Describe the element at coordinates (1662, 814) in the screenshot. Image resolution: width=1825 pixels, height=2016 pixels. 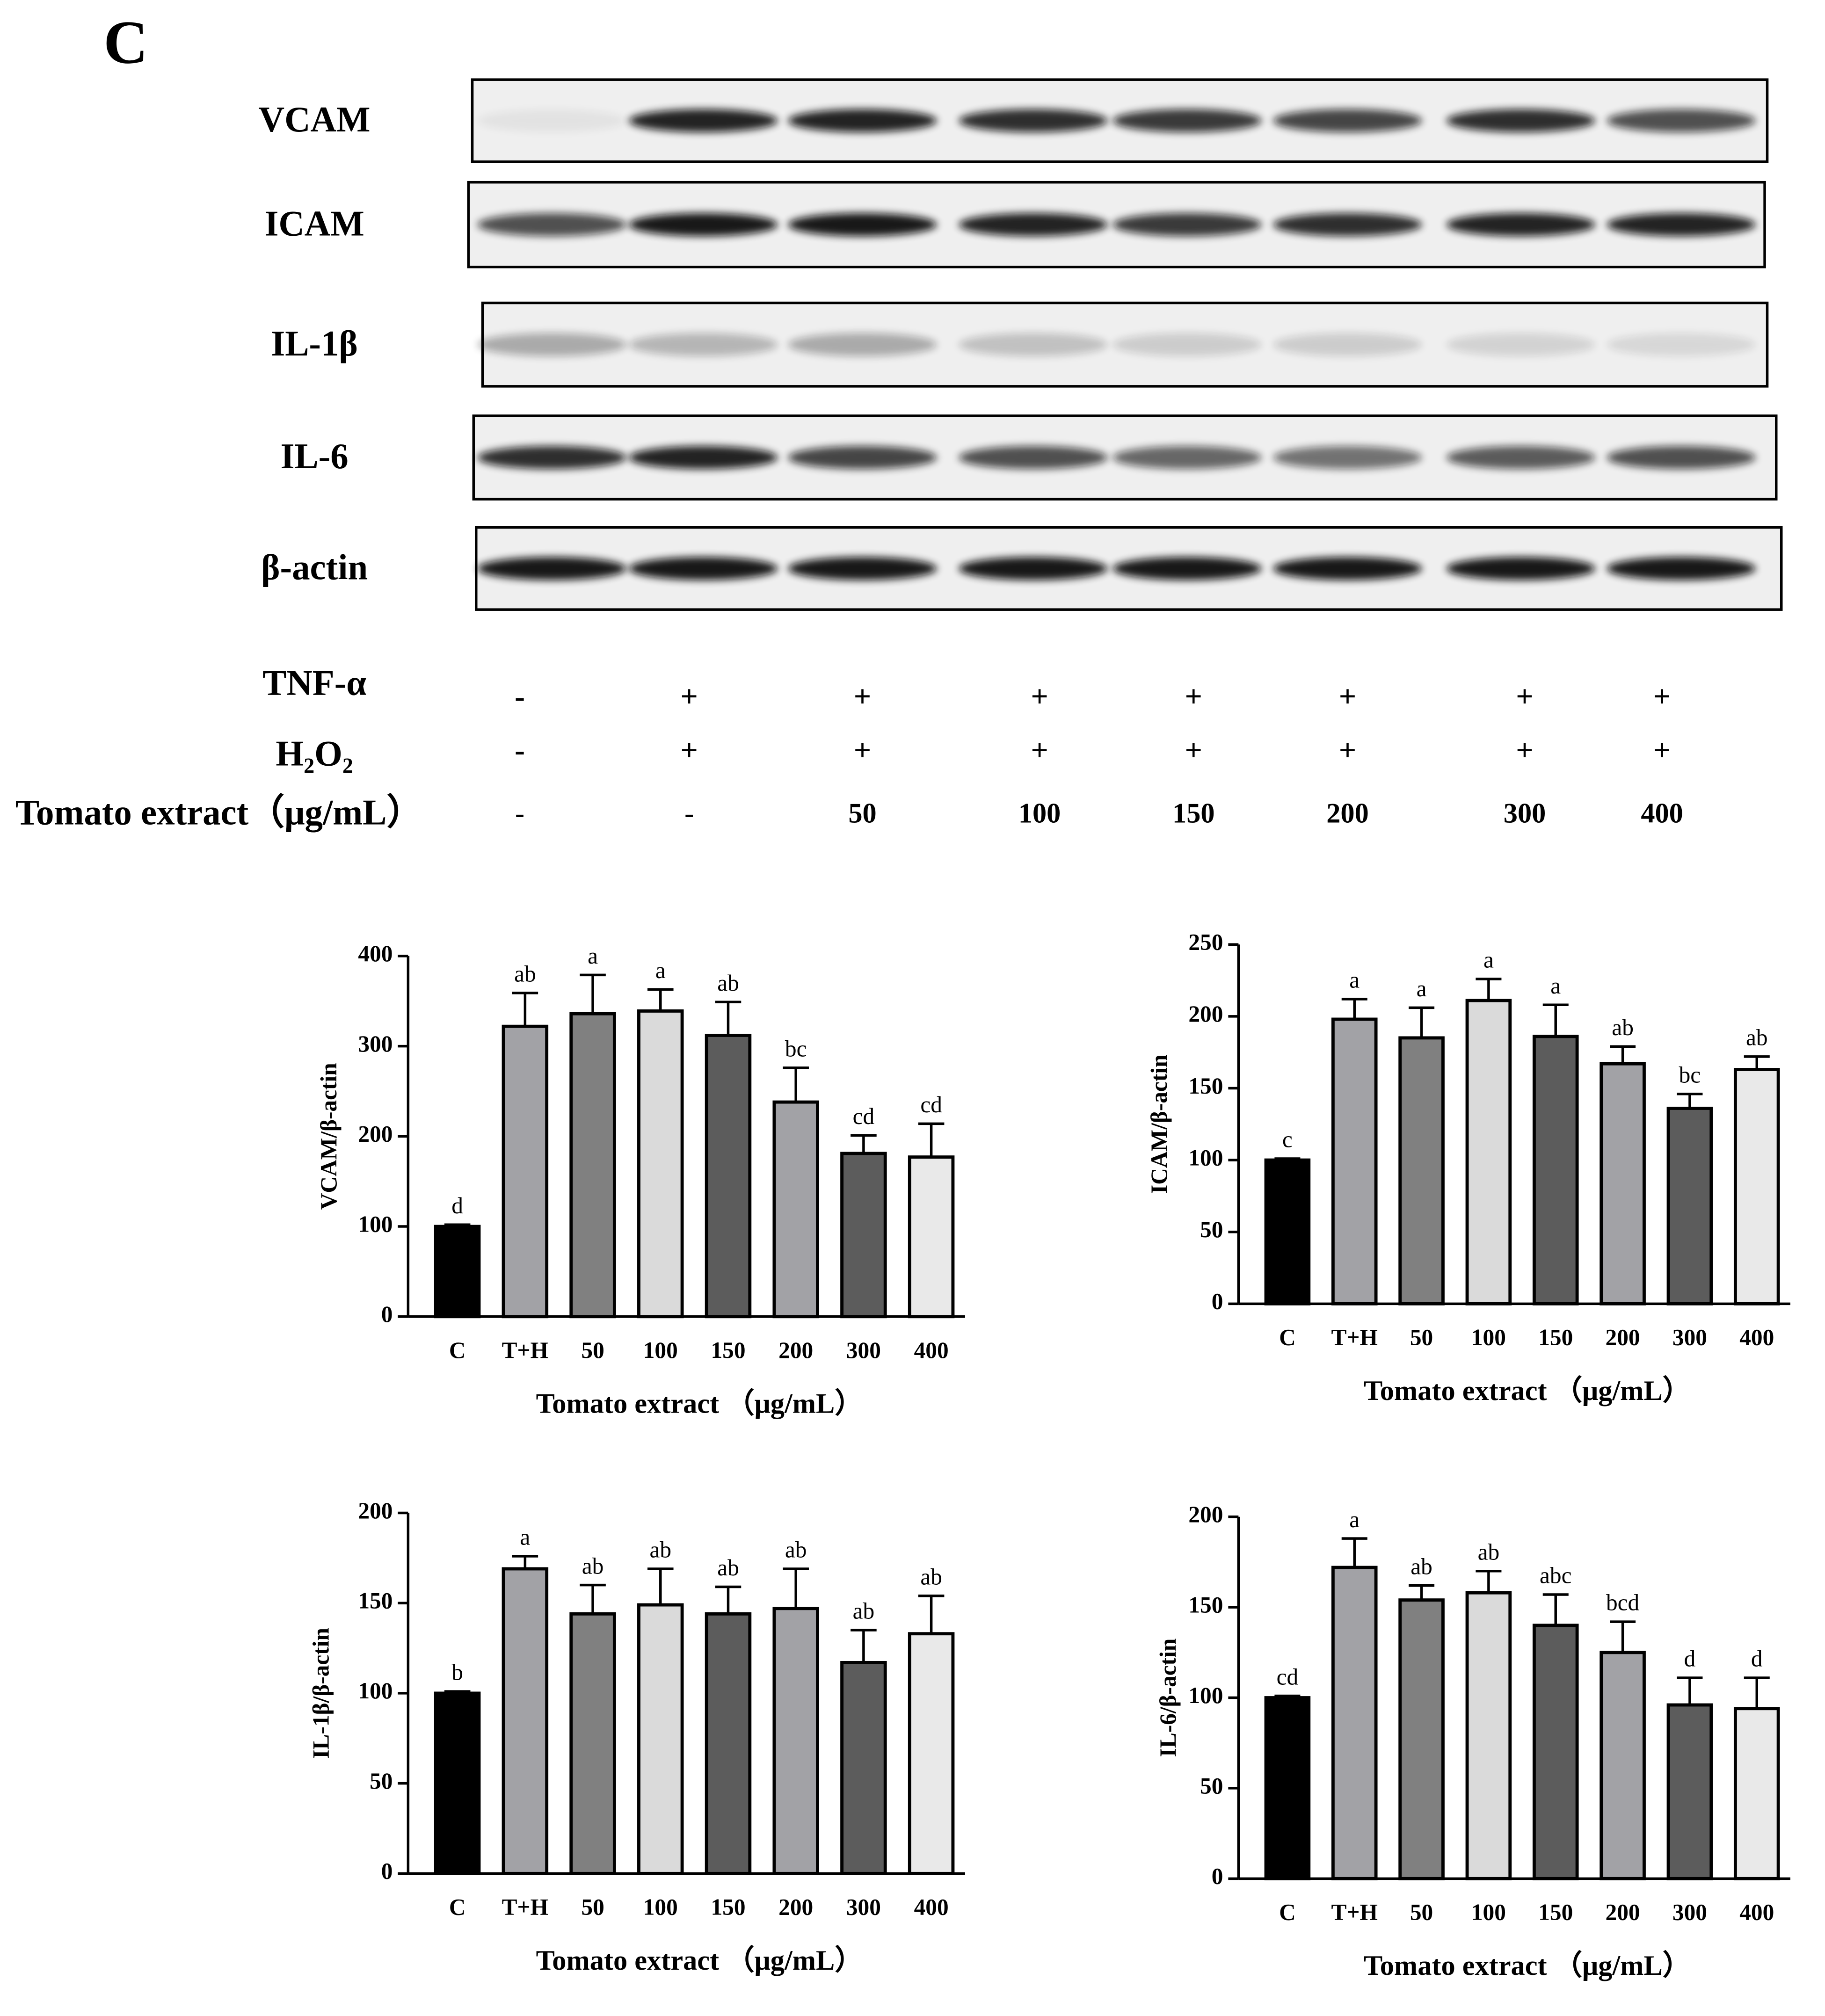
I see `treatment-value: 400` at that location.